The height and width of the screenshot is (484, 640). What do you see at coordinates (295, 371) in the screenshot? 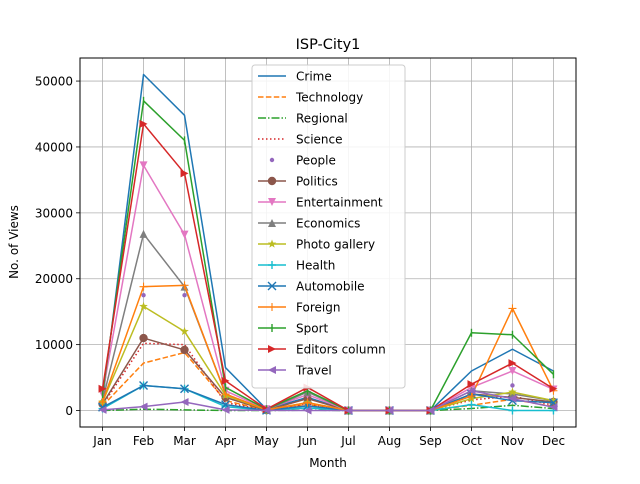
I see `legend-entry: Travel` at bounding box center [295, 371].